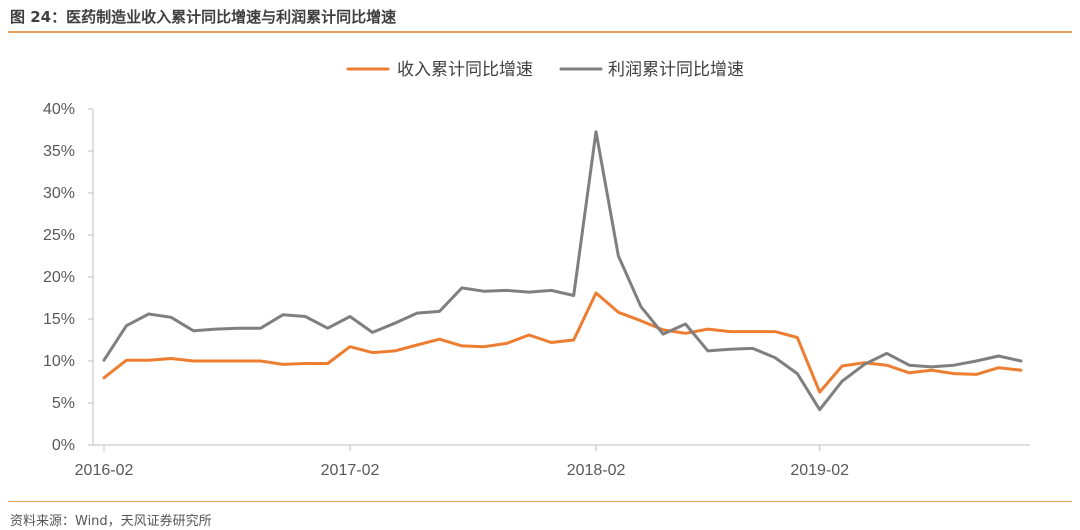  I want to click on x-tick-label: 2016-02, so click(104, 470).